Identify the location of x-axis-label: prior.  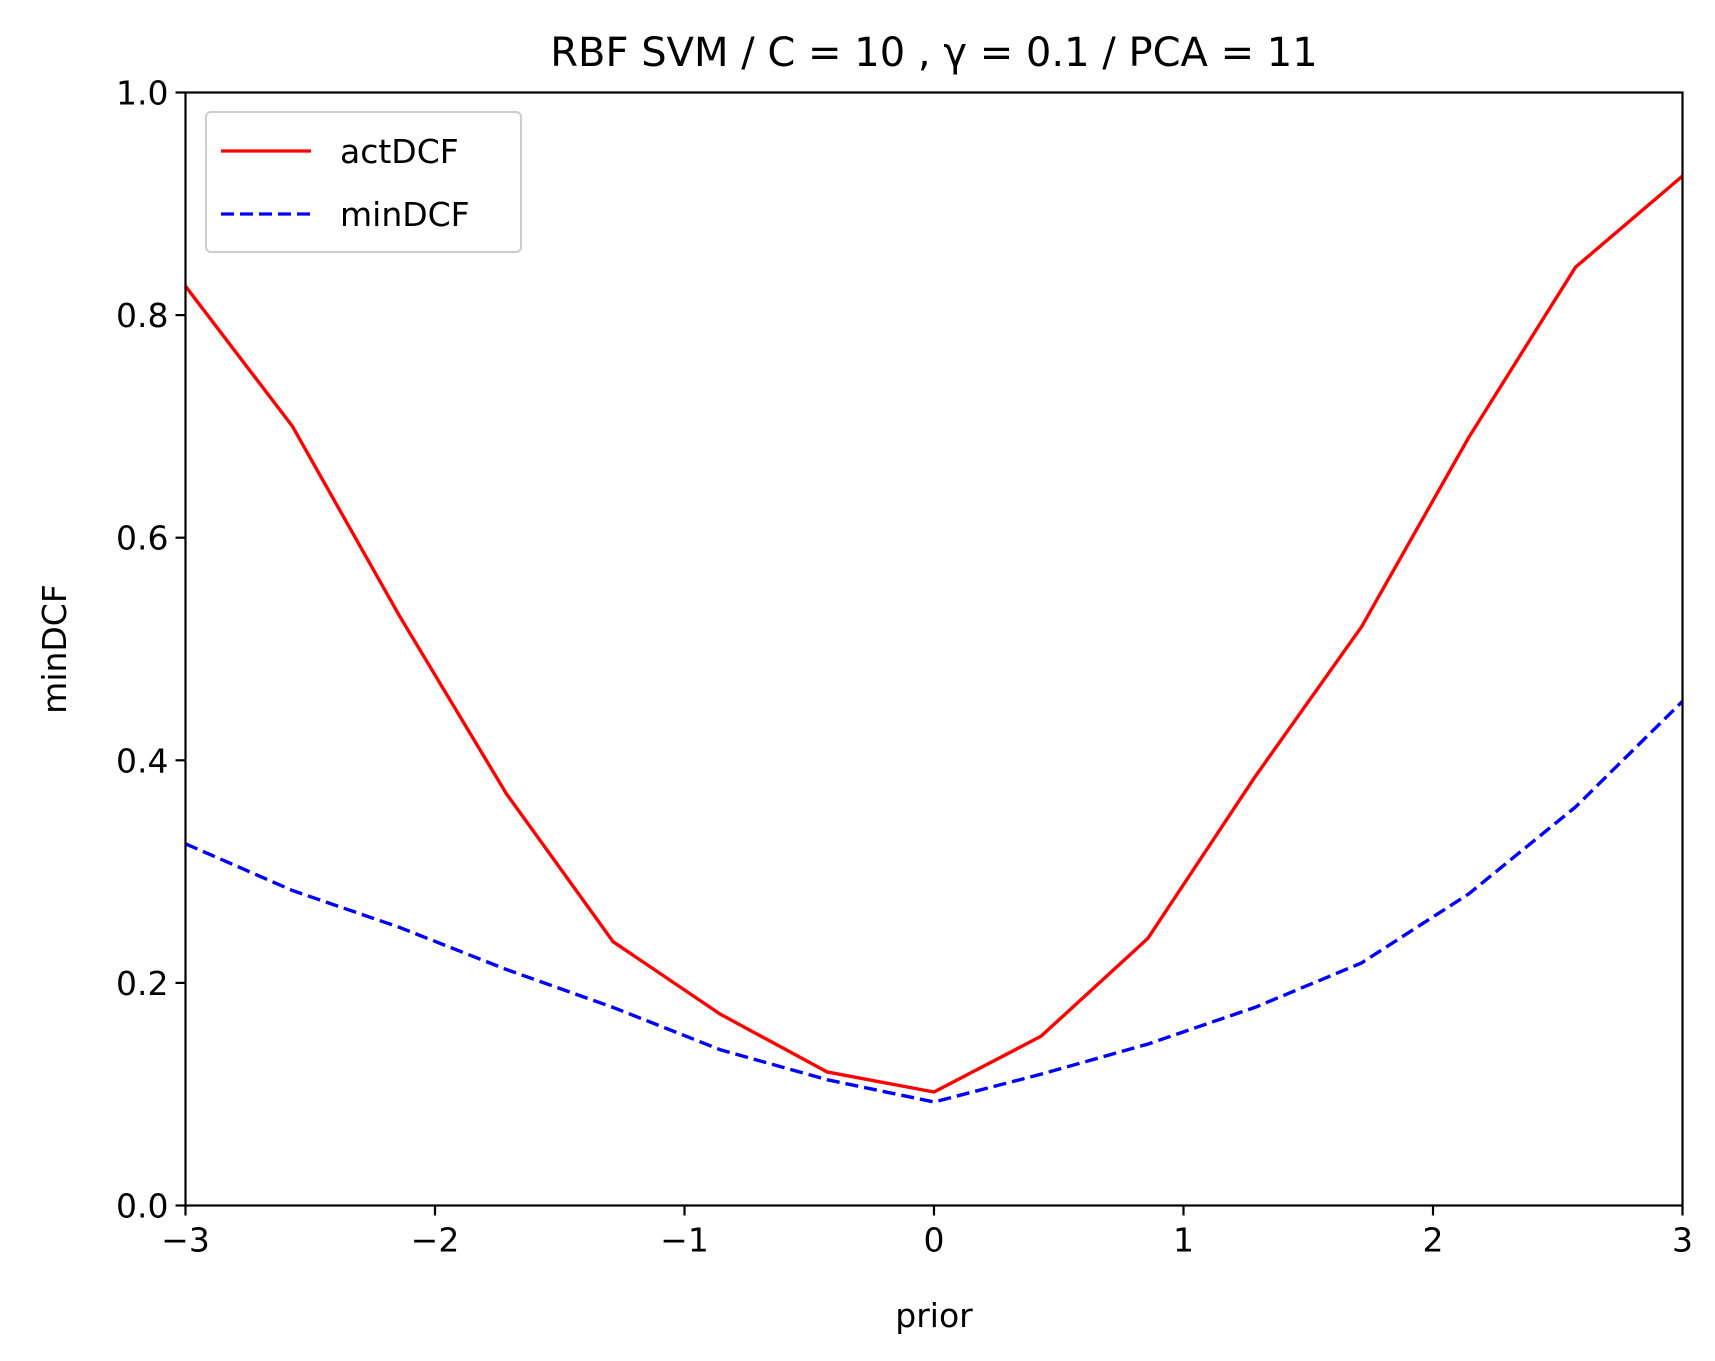
(934, 1315).